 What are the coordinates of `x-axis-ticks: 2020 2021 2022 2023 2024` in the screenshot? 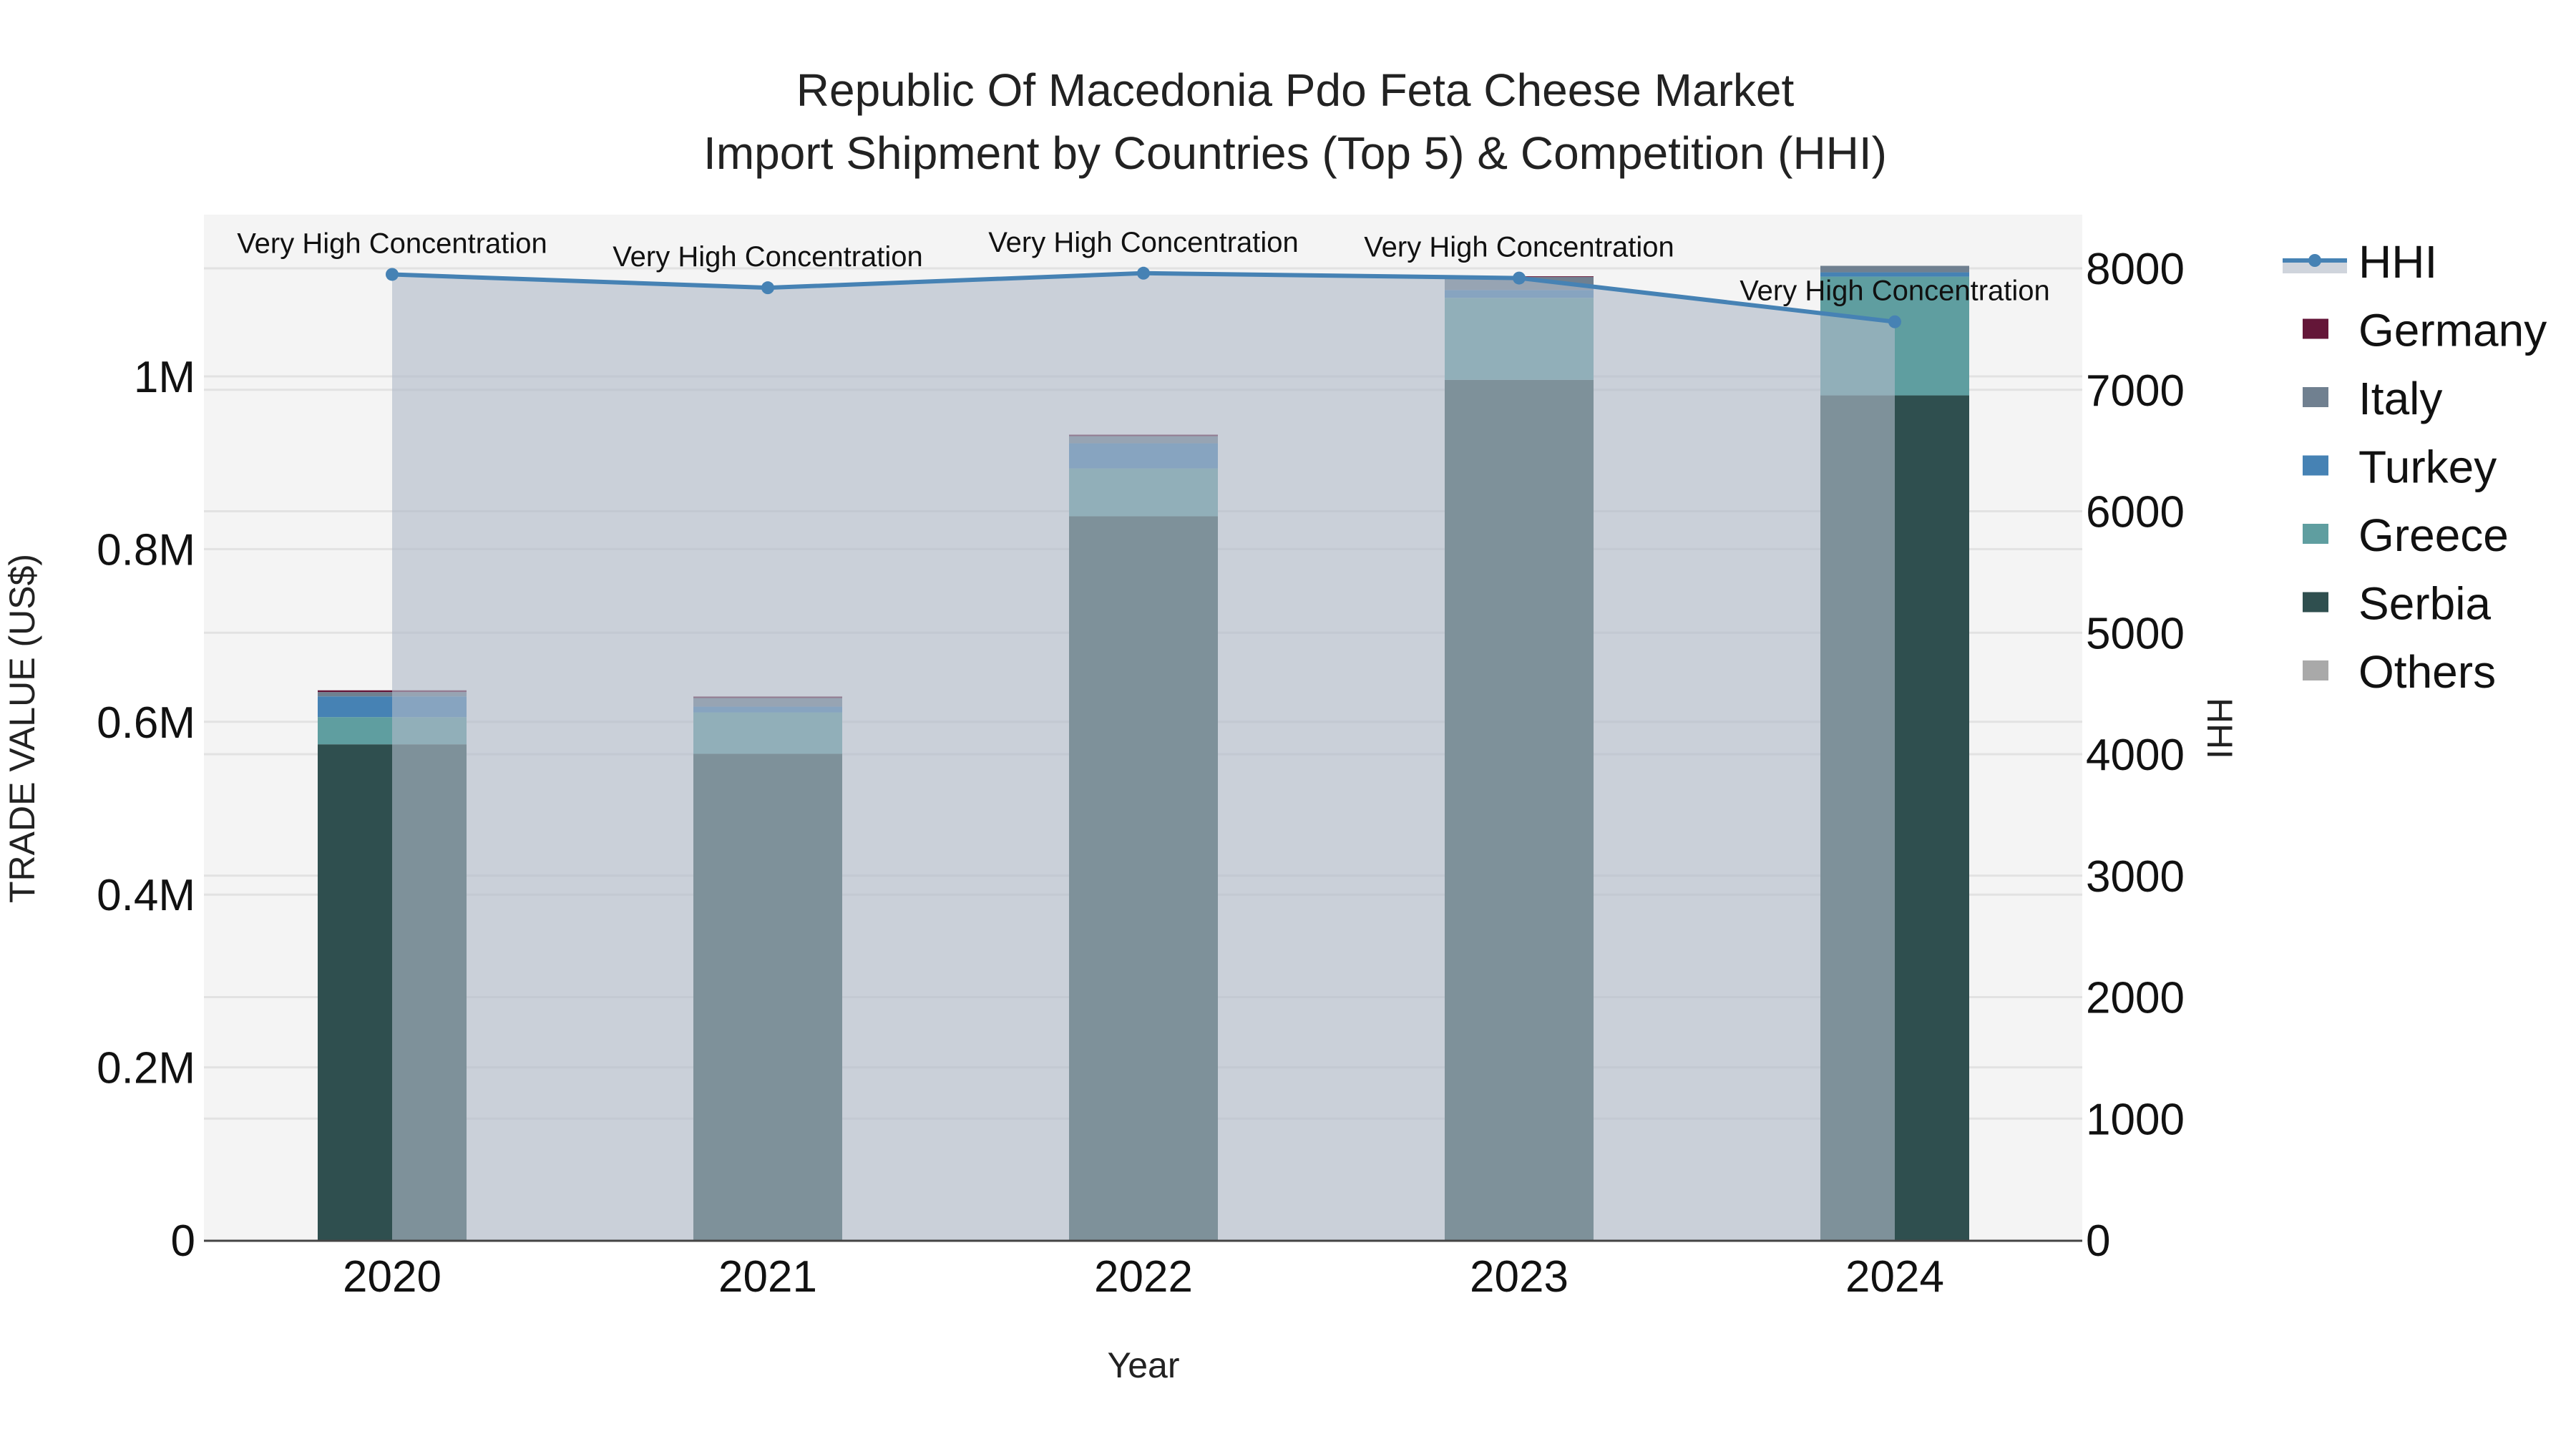 It's located at (1143, 1277).